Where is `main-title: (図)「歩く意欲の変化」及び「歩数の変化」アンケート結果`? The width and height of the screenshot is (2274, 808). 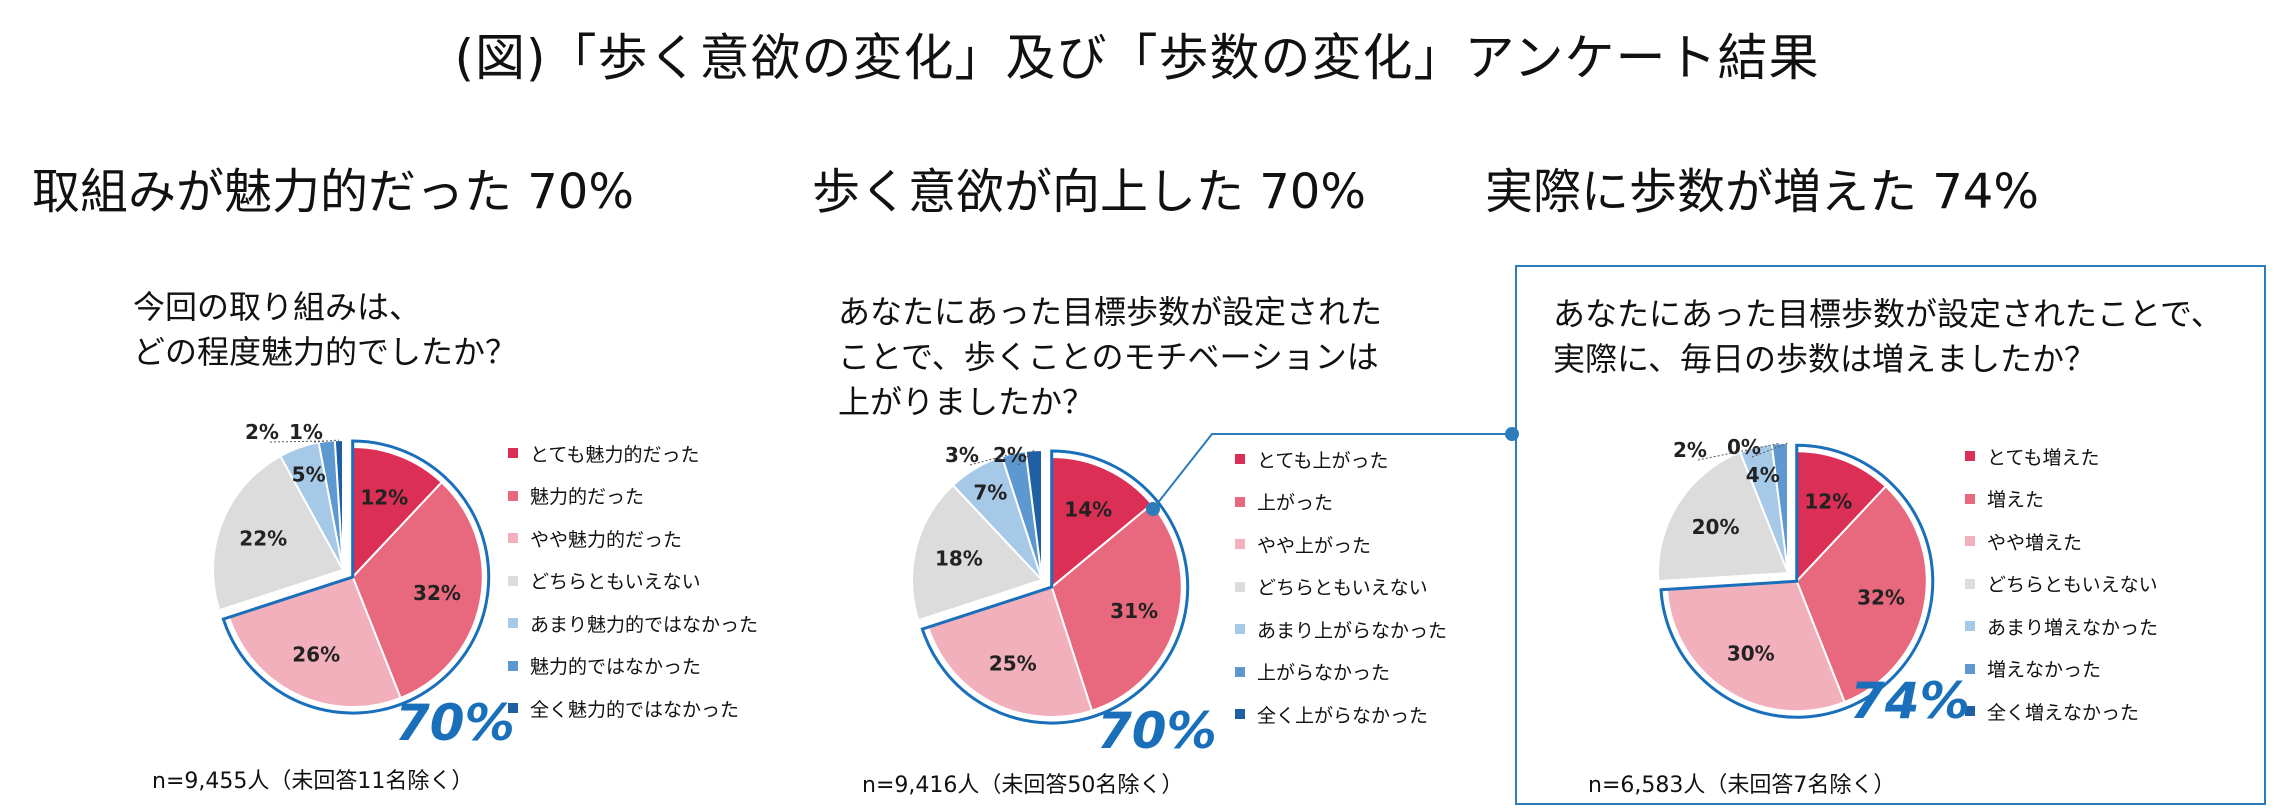 main-title: (図)「歩く意欲の変化」及び「歩数の変化」アンケート結果 is located at coordinates (1137, 58).